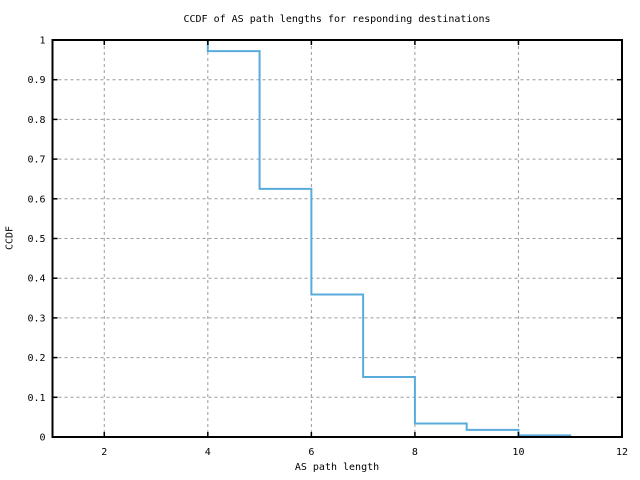 The image size is (640, 480). Describe the element at coordinates (36, 199) in the screenshot. I see `y-tick-label: 0.6` at that location.